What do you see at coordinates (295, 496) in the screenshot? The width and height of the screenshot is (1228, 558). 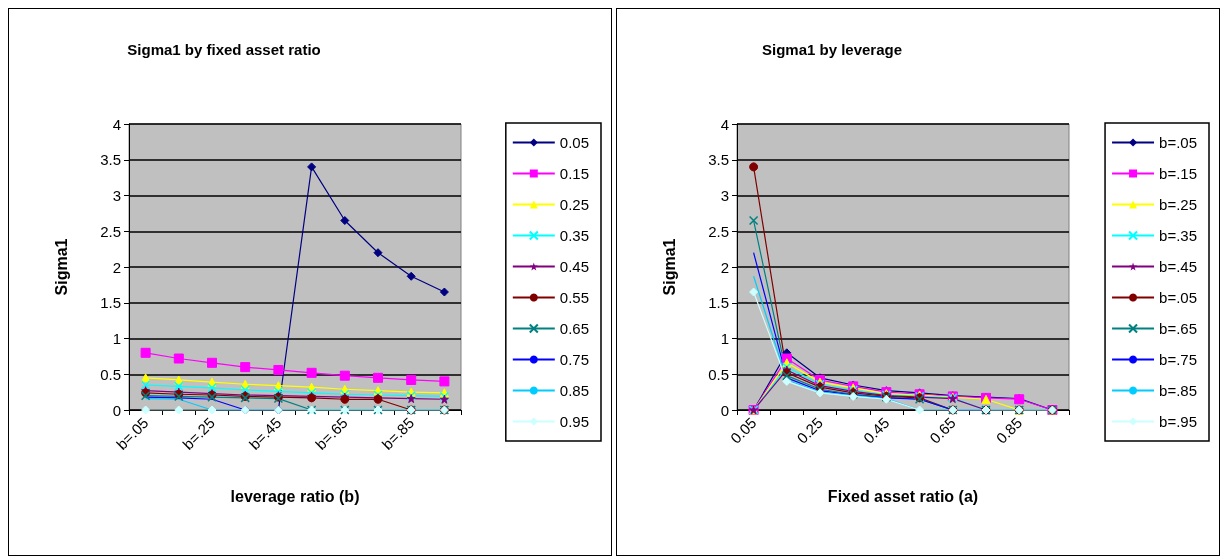 I see `x-axis-title: leverage ratio (b)` at bounding box center [295, 496].